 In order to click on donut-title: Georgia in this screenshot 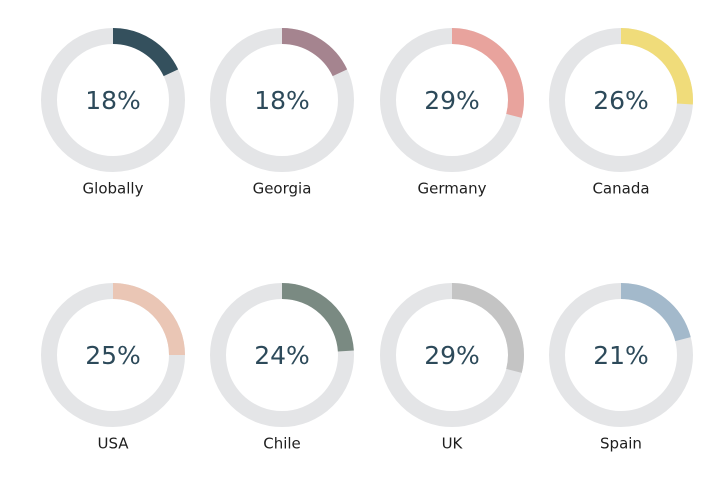, I will do `click(282, 189)`.